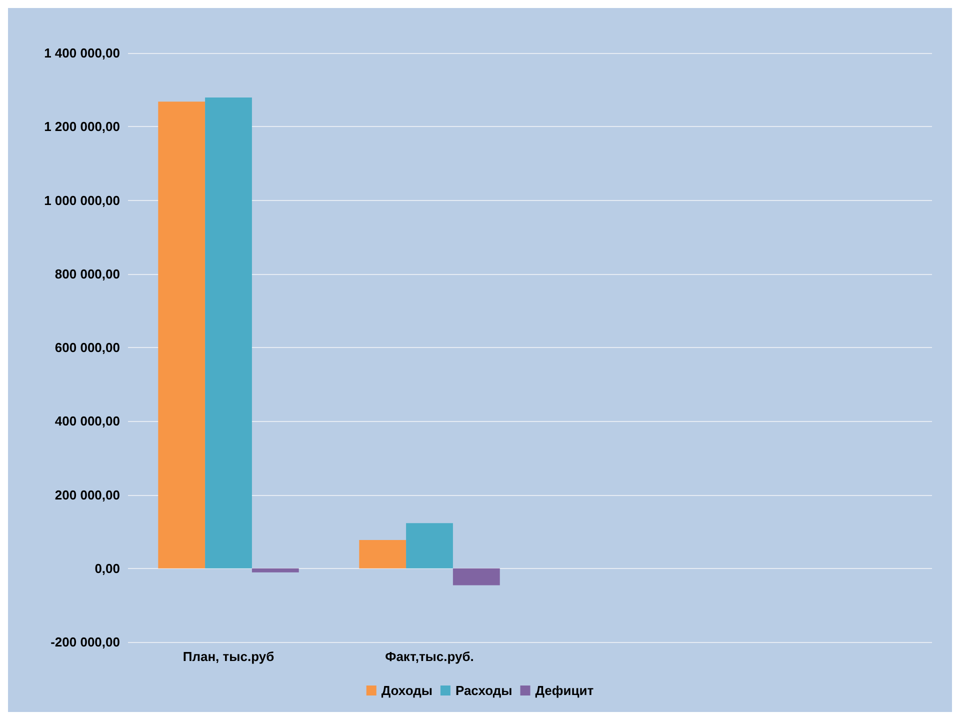  What do you see at coordinates (87, 274) in the screenshot?
I see `y-tick-label: 800 000,00` at bounding box center [87, 274].